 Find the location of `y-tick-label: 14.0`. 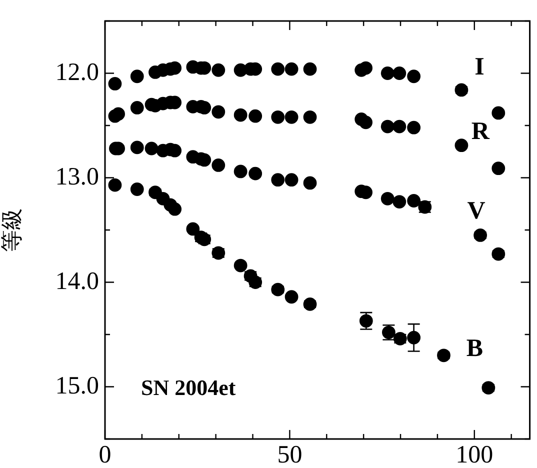

y-tick-label: 14.0 is located at coordinates (77, 281).